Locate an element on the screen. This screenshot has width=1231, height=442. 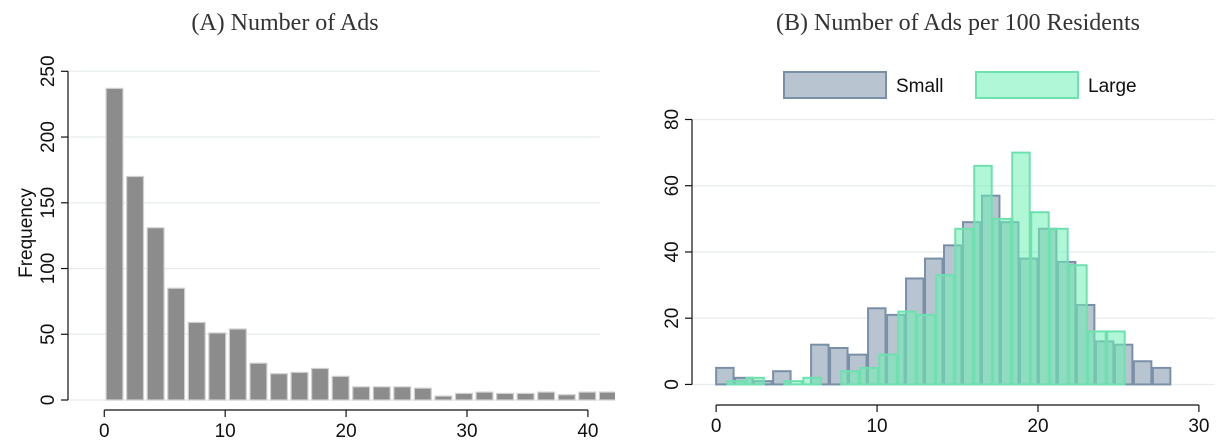
y-tick-label: 40 is located at coordinates (672, 251).